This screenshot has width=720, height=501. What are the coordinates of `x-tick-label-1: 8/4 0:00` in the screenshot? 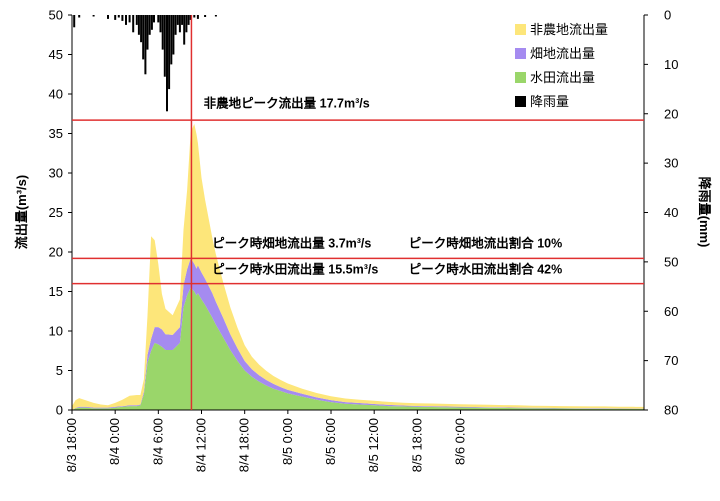 It's located at (114, 441).